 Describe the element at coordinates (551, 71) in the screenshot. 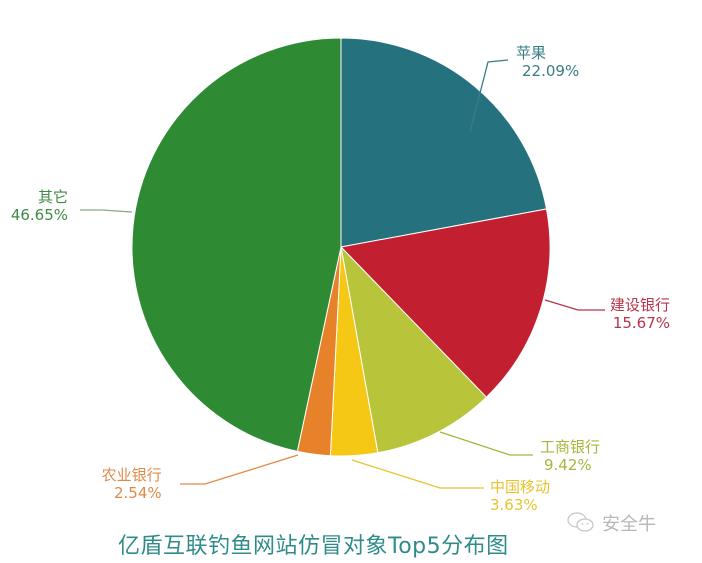

I see `label-apple-pct: 22.09%` at that location.